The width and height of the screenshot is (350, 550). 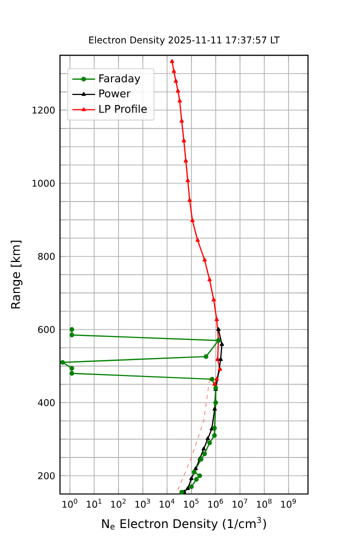 What do you see at coordinates (94, 503) in the screenshot?
I see `x-tick-label: 10$^{1}$` at bounding box center [94, 503].